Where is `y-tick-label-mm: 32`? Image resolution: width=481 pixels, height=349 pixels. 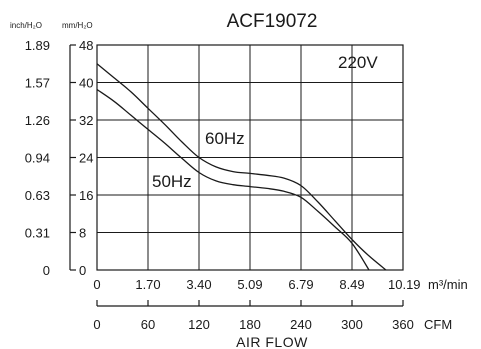
y-tick-label-mm: 32 is located at coordinates (86, 120).